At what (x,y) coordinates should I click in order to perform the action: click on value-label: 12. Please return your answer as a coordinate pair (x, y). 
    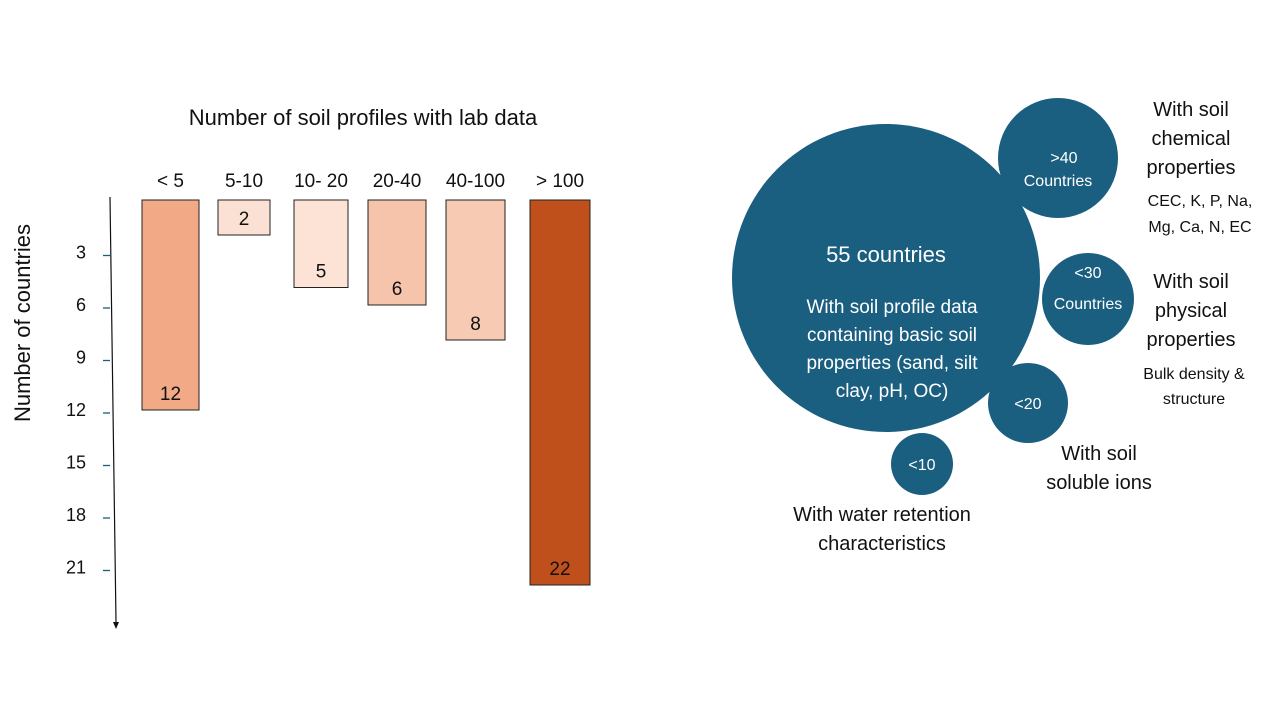
    Looking at the image, I should click on (170, 394).